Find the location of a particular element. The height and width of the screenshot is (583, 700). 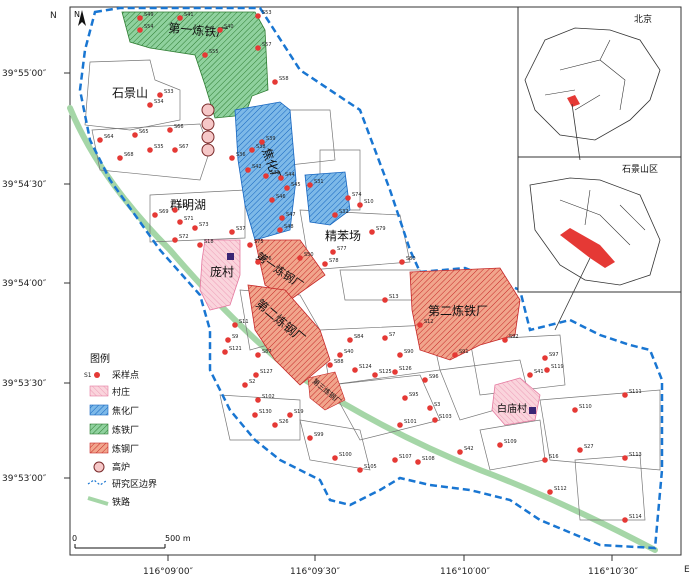

sample-point-label: S114 is located at coordinates (635, 517).